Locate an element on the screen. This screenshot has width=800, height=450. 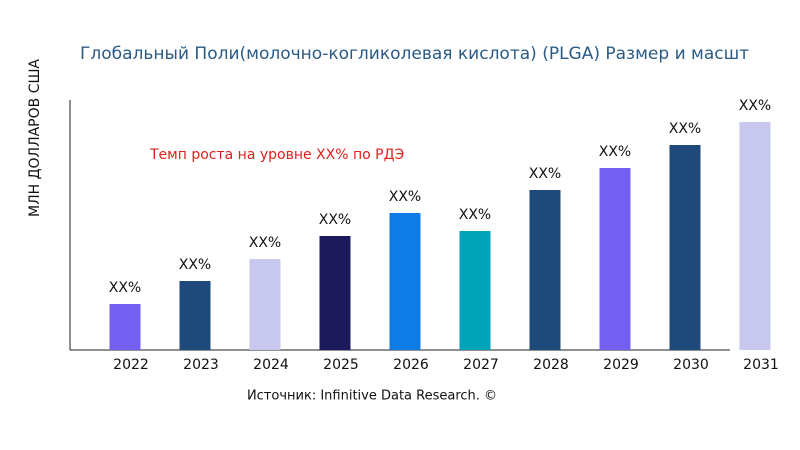
x-tick-label: 2022 is located at coordinates (131, 365).